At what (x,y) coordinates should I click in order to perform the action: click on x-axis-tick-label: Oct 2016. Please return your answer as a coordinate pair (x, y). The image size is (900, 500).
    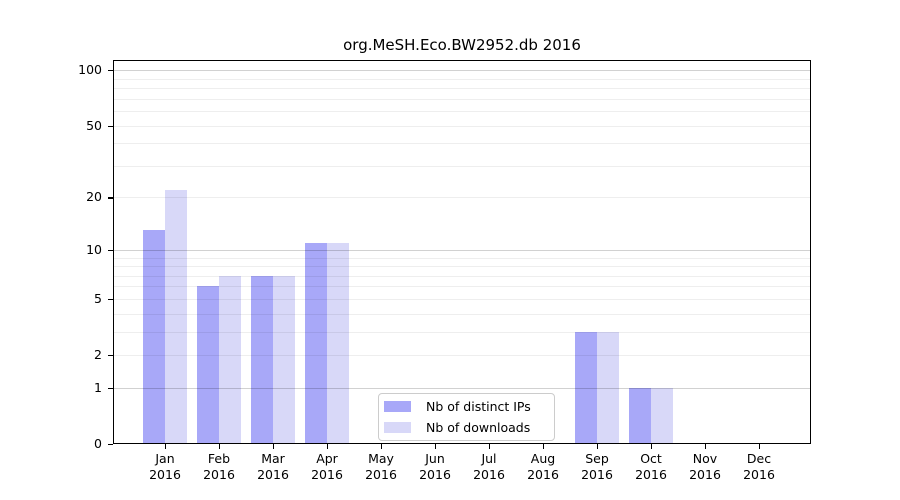
    Looking at the image, I should click on (651, 466).